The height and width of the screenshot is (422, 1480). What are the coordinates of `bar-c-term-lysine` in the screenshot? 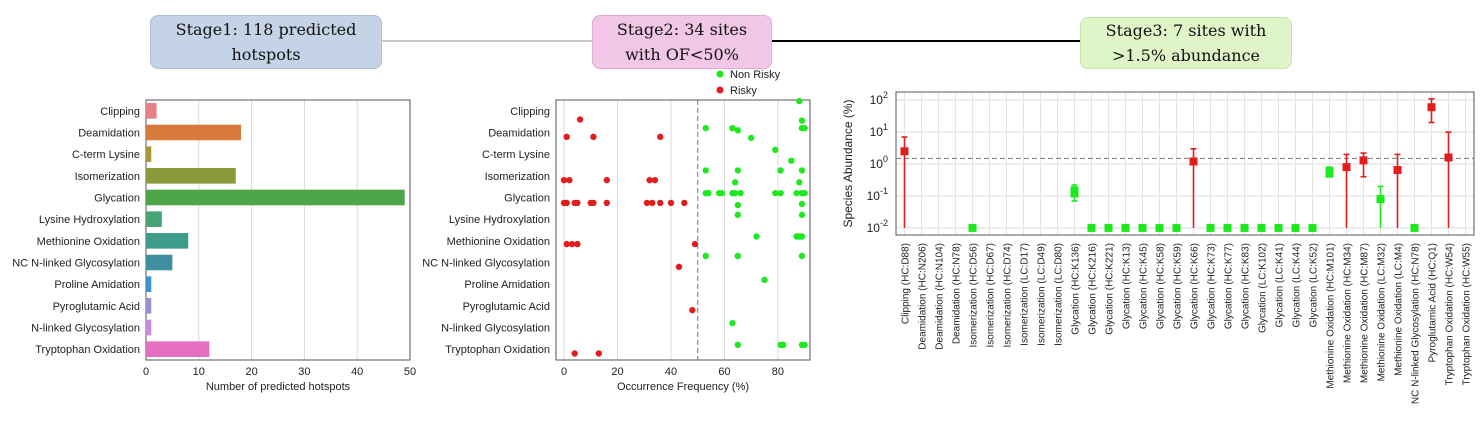 It's located at (149, 154).